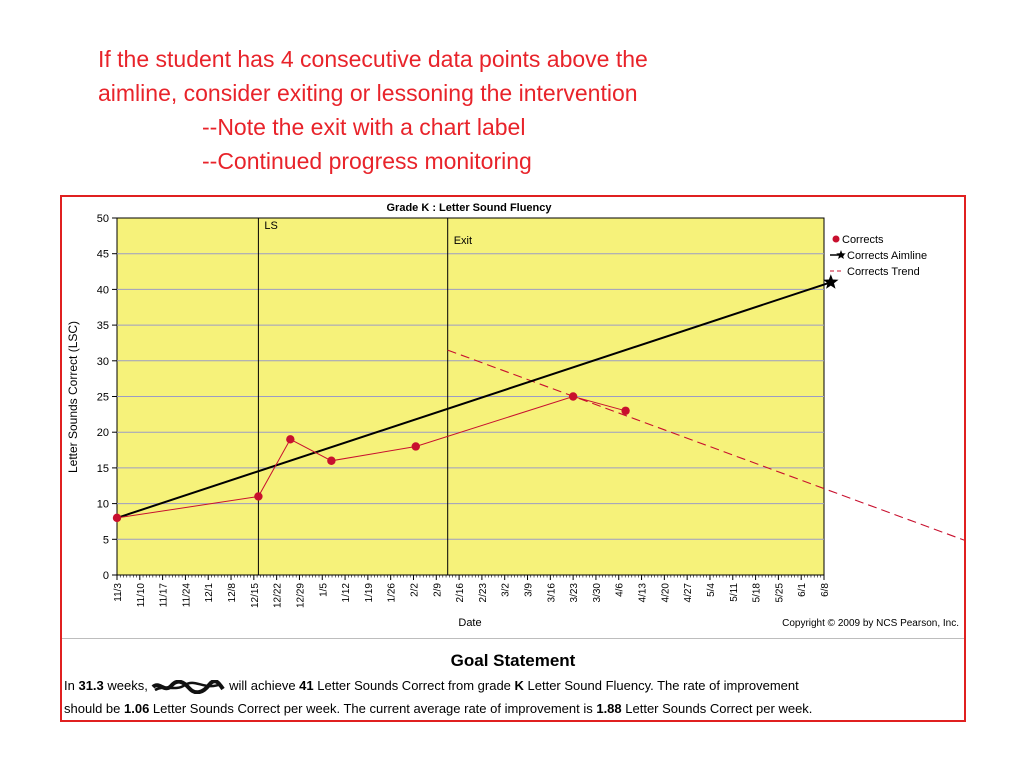 The height and width of the screenshot is (768, 1024). Describe the element at coordinates (232, 593) in the screenshot. I see `x-tick-label: 12/8` at that location.